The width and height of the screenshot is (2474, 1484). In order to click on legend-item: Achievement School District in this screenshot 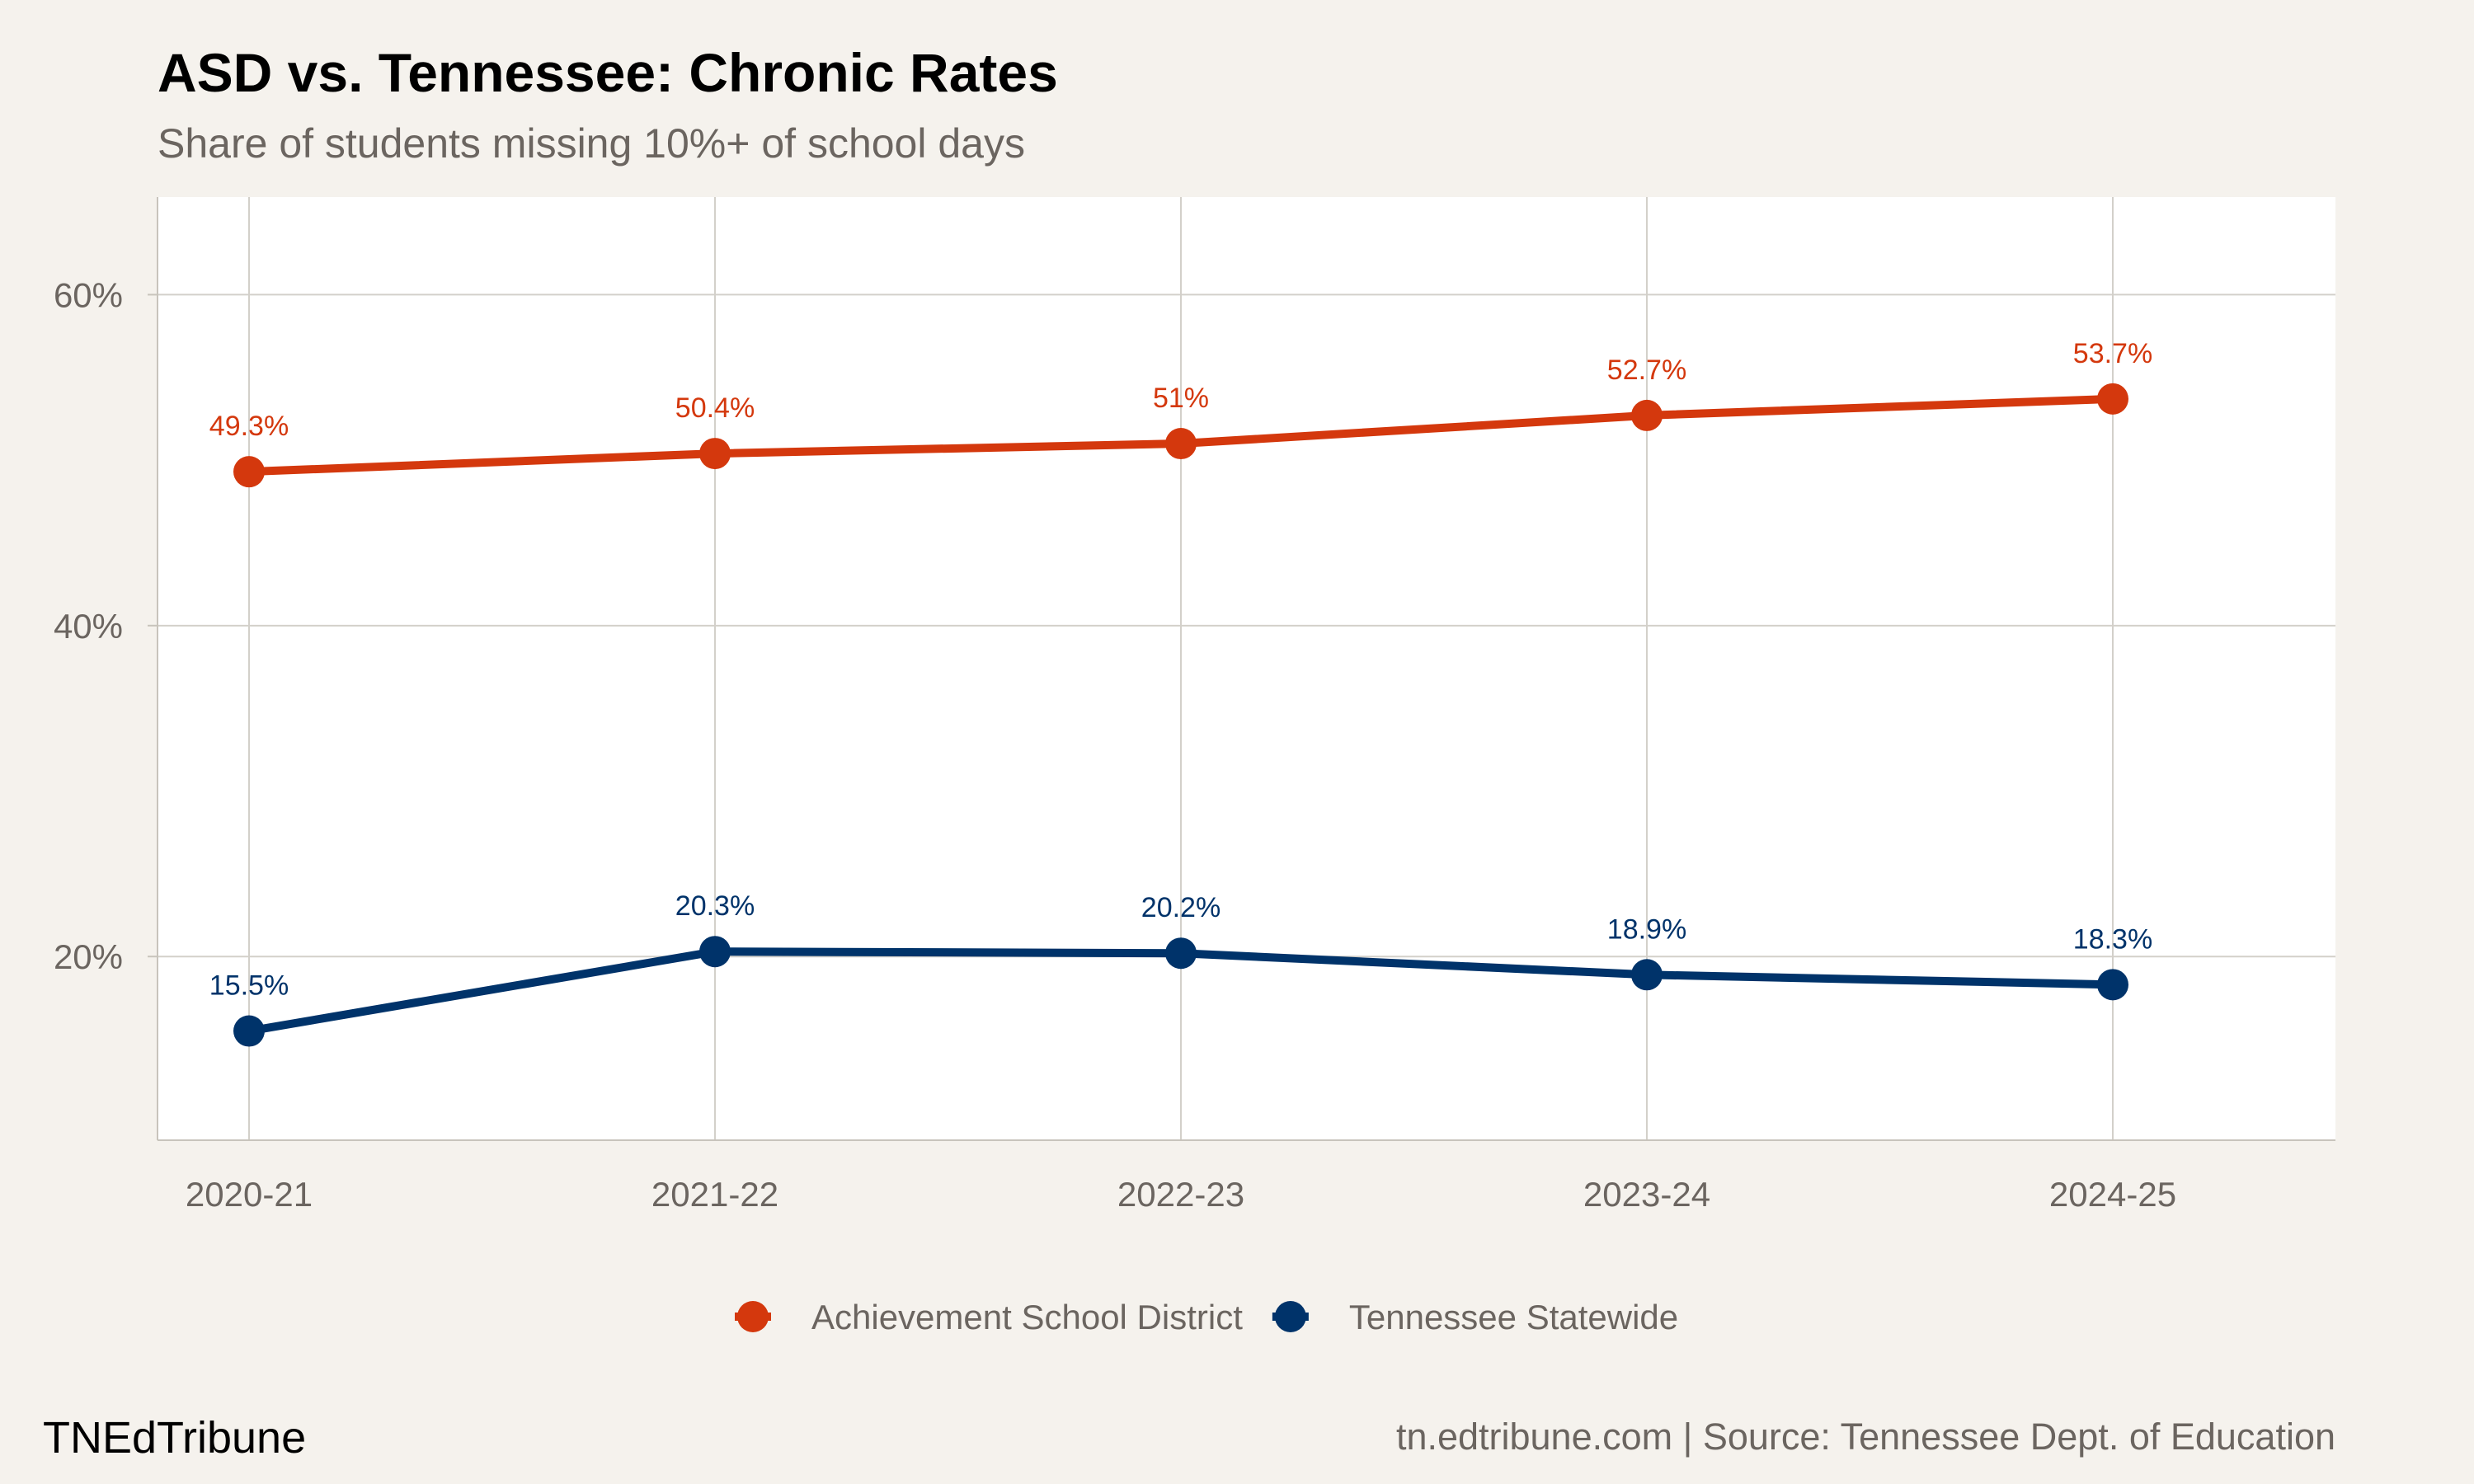, I will do `click(989, 1317)`.